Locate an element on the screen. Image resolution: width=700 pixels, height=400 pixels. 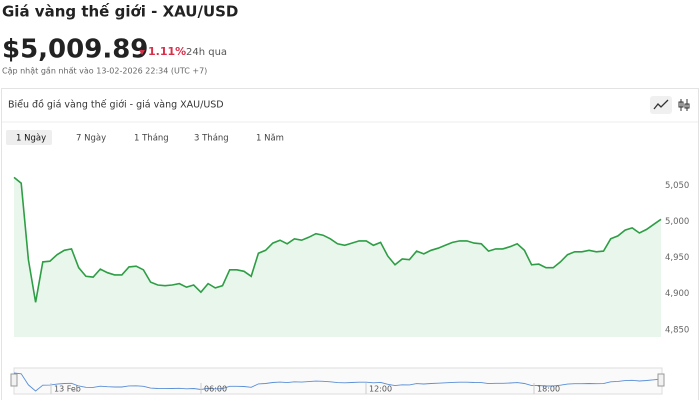
navigator-line is located at coordinates (337, 382).